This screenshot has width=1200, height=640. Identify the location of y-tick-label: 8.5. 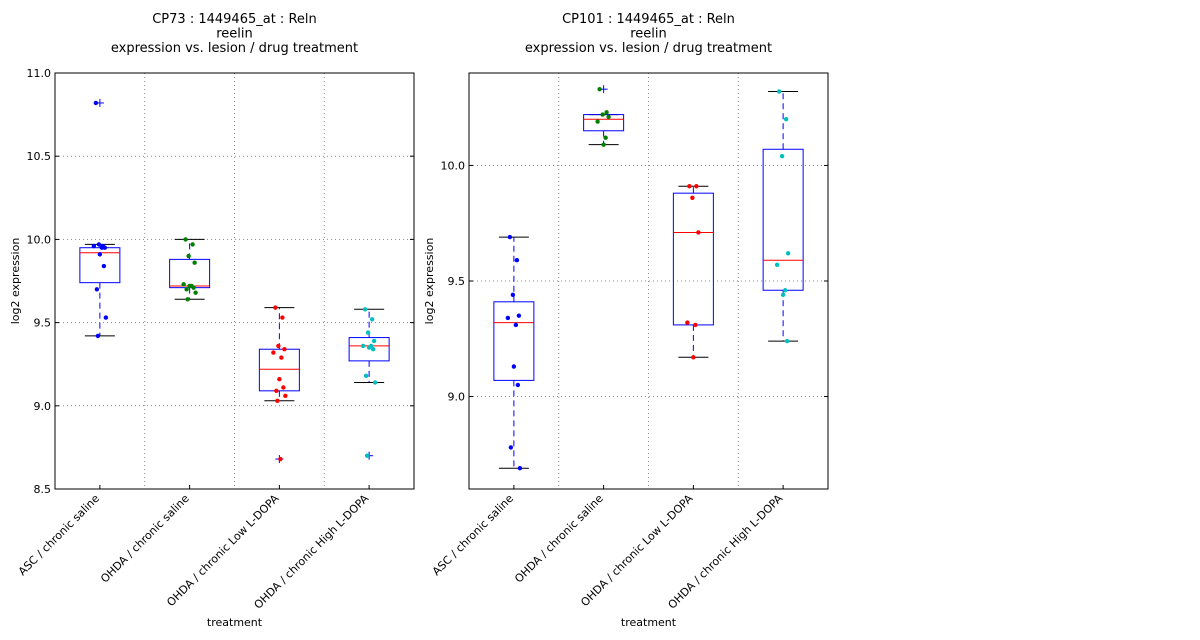
(43, 489).